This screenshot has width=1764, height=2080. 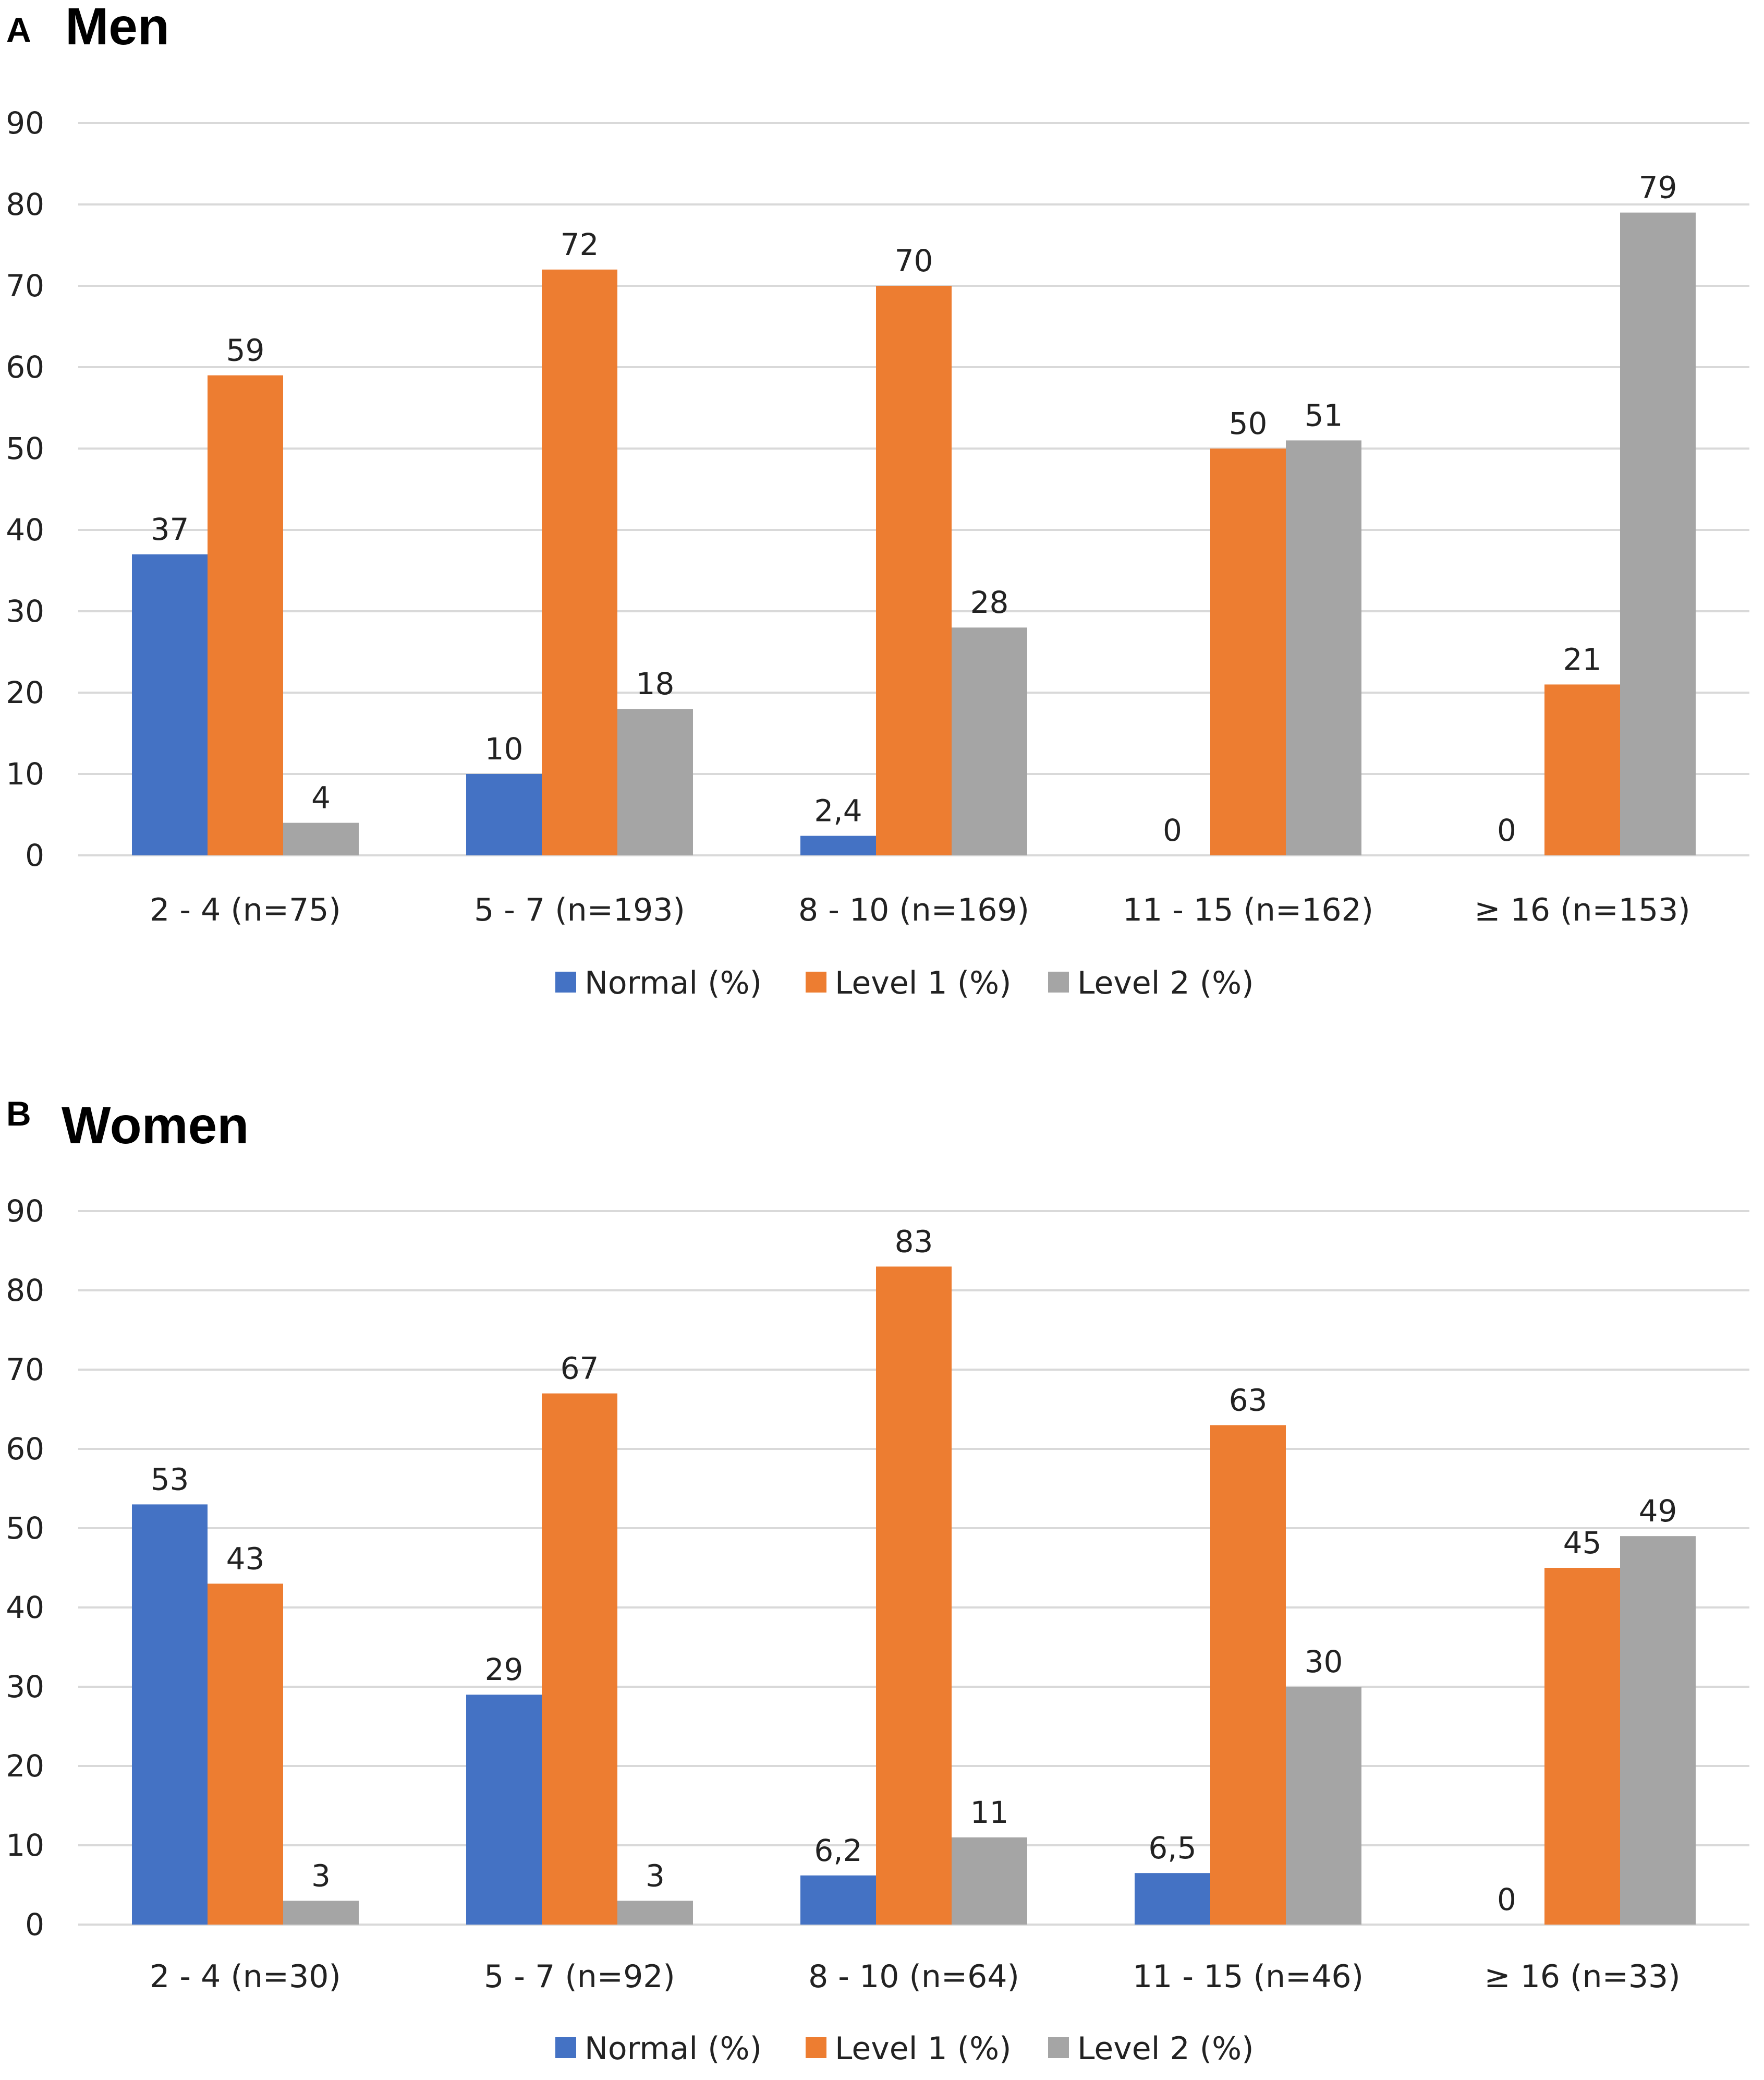 What do you see at coordinates (246, 1976) in the screenshot?
I see `x-tick-label: 2 - 4 (n=30)` at bounding box center [246, 1976].